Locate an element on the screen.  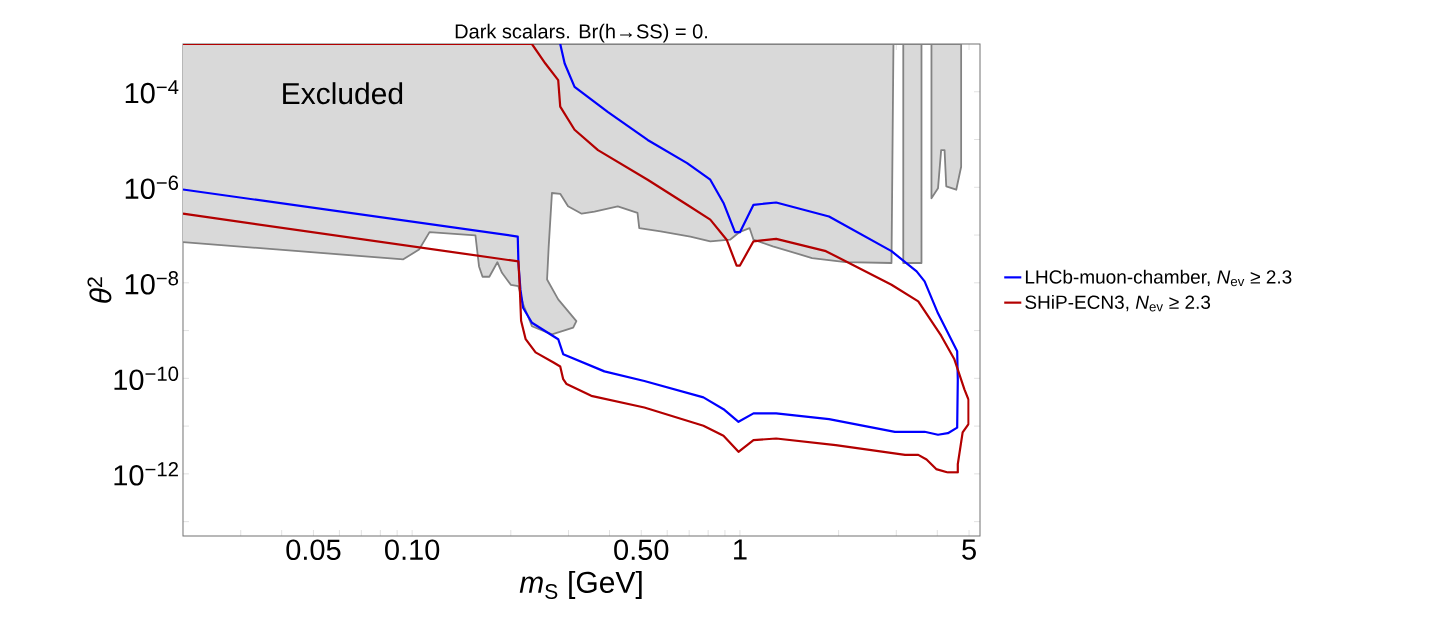
annotation: Excluded is located at coordinates (343, 93).